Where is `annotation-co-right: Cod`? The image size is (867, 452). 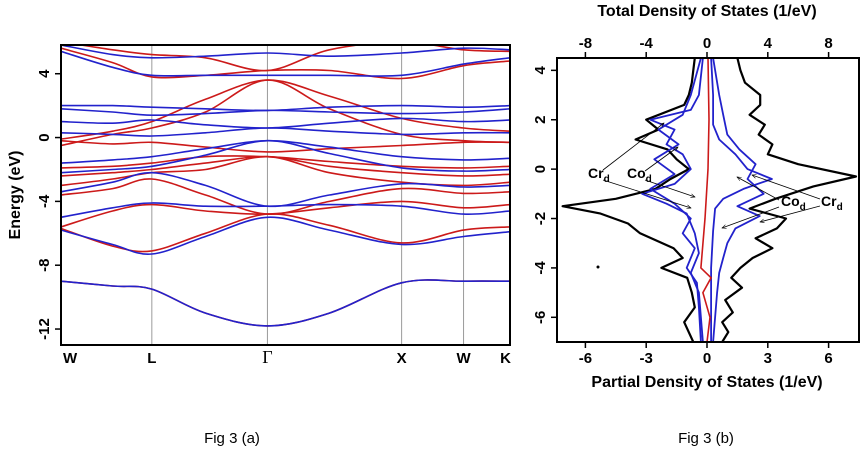 annotation-co-right: Cod is located at coordinates (793, 203).